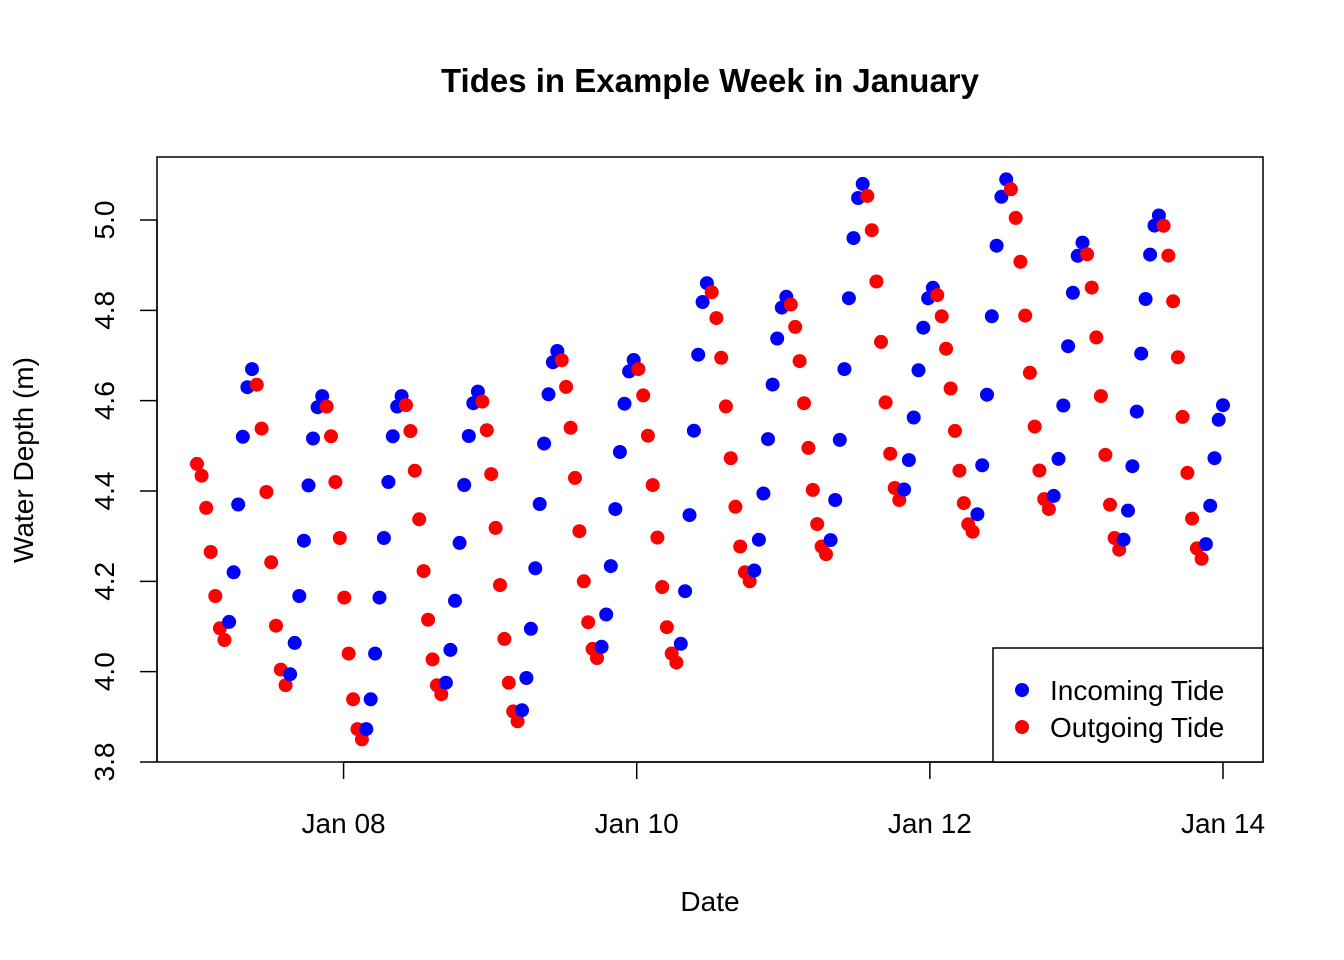 The image size is (1344, 960). What do you see at coordinates (104, 220) in the screenshot?
I see `y-tick-label: 5.0` at bounding box center [104, 220].